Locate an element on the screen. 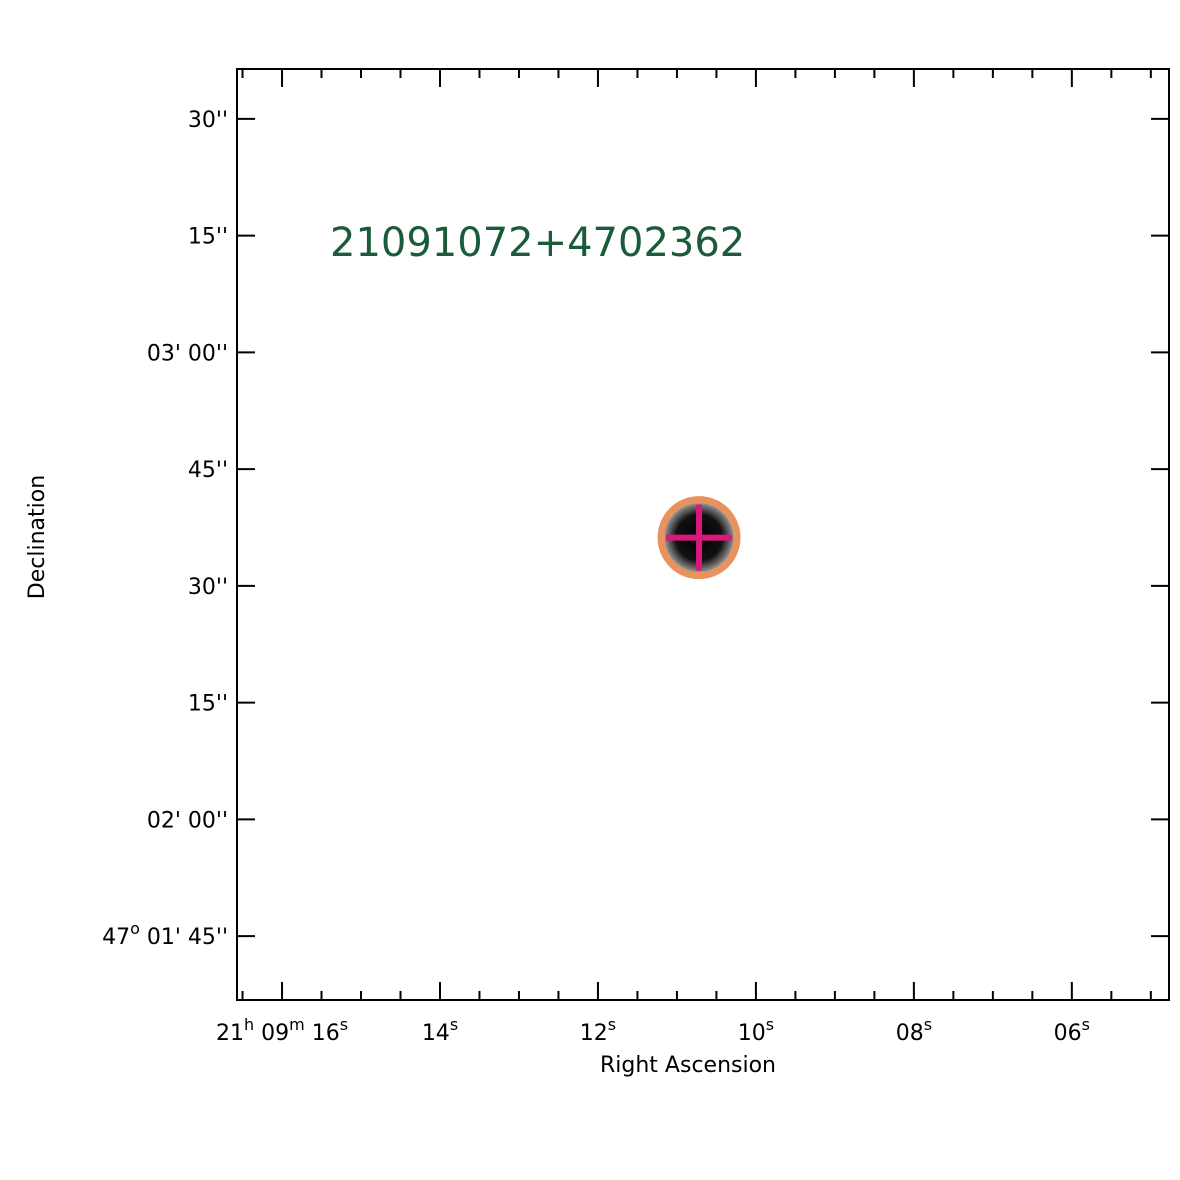  tick-label: 14s is located at coordinates (440, 1030).